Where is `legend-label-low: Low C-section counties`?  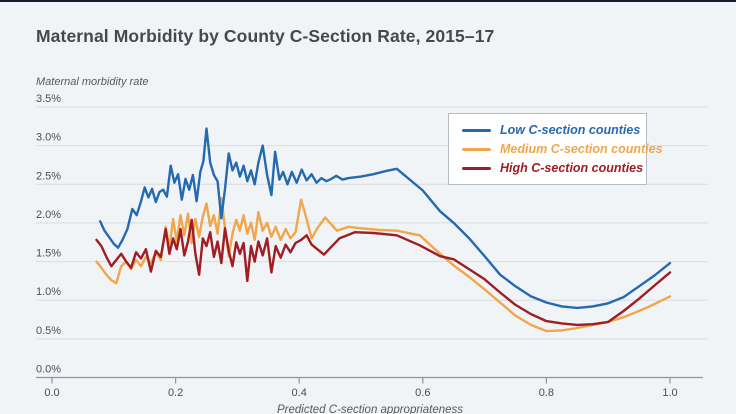
legend-label-low: Low C-section counties is located at coordinates (570, 130).